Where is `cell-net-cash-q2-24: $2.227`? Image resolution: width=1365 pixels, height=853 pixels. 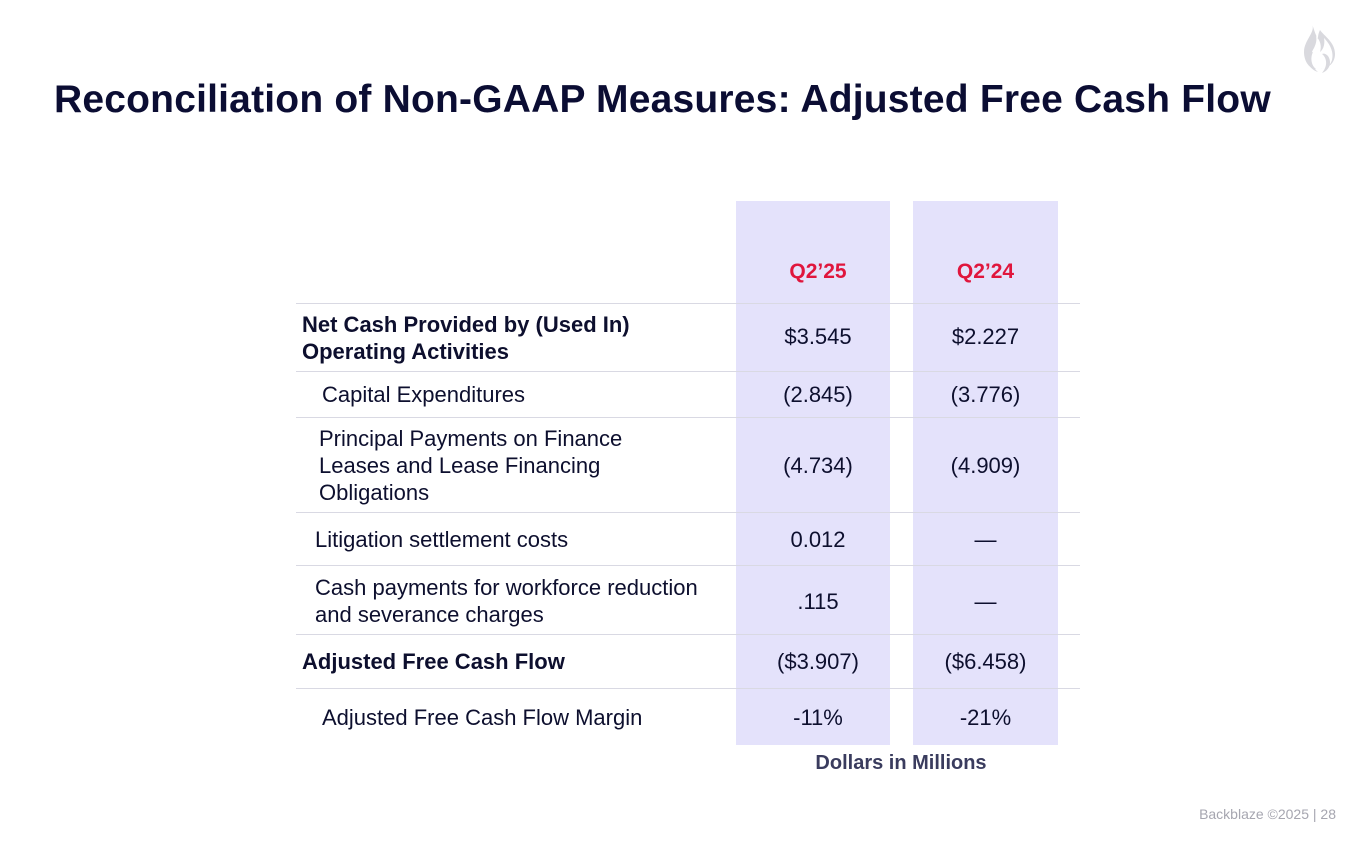
cell-net-cash-q2-24: $2.227 is located at coordinates (985, 336).